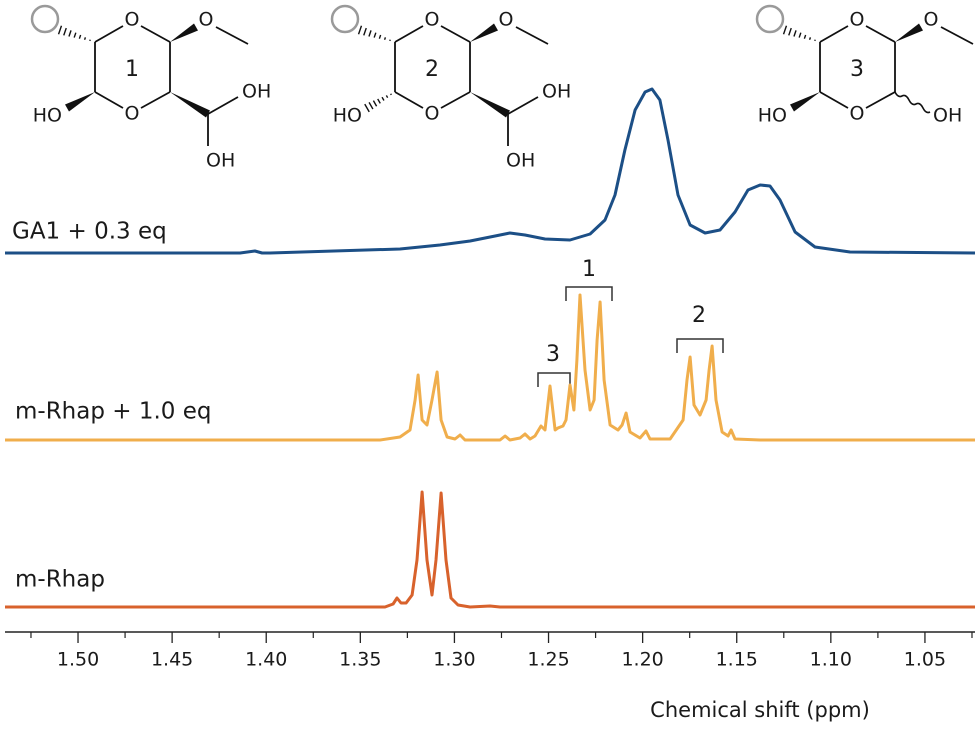 The image size is (979, 729). I want to click on x-tick-label: 1.45, so click(172, 660).